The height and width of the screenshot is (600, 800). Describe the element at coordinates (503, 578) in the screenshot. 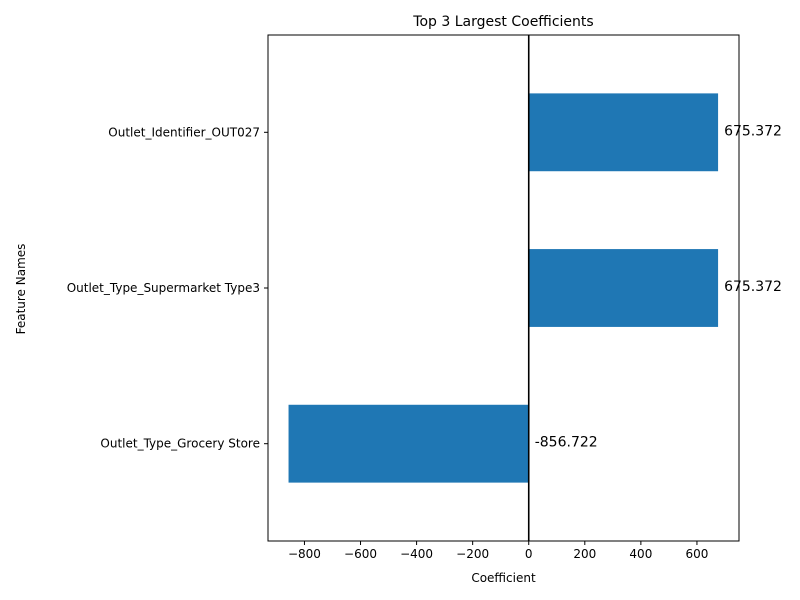

I see `x-axis-label: Coefficient` at that location.